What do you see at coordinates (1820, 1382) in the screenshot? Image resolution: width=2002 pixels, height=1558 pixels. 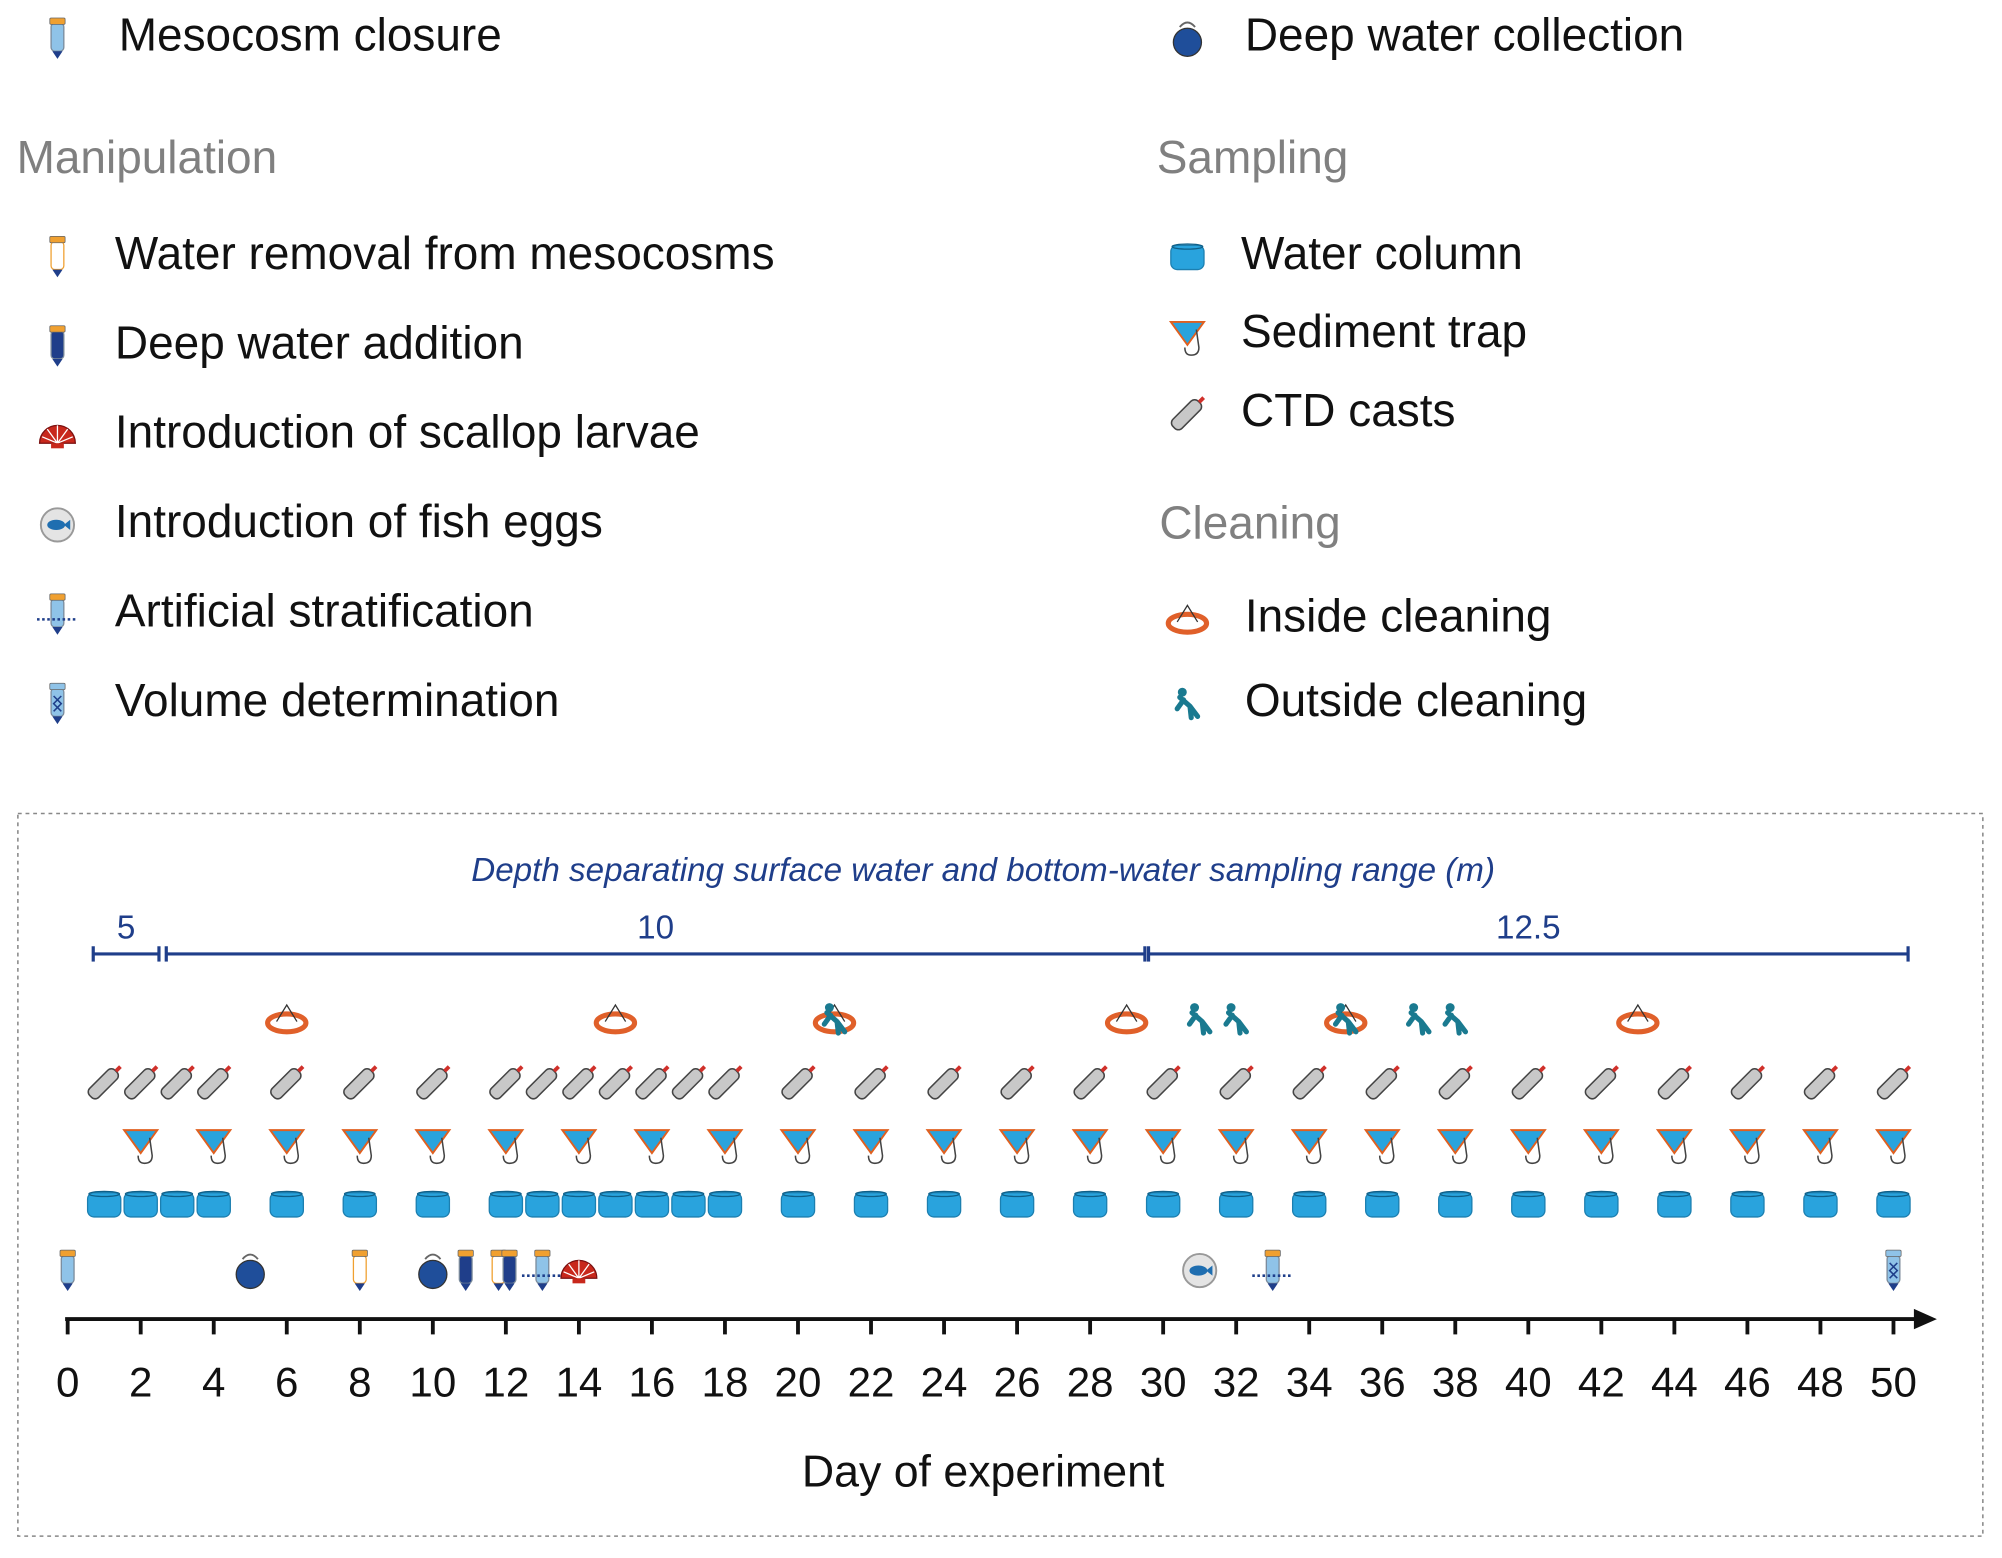 I see `x-tick-label: 48` at bounding box center [1820, 1382].